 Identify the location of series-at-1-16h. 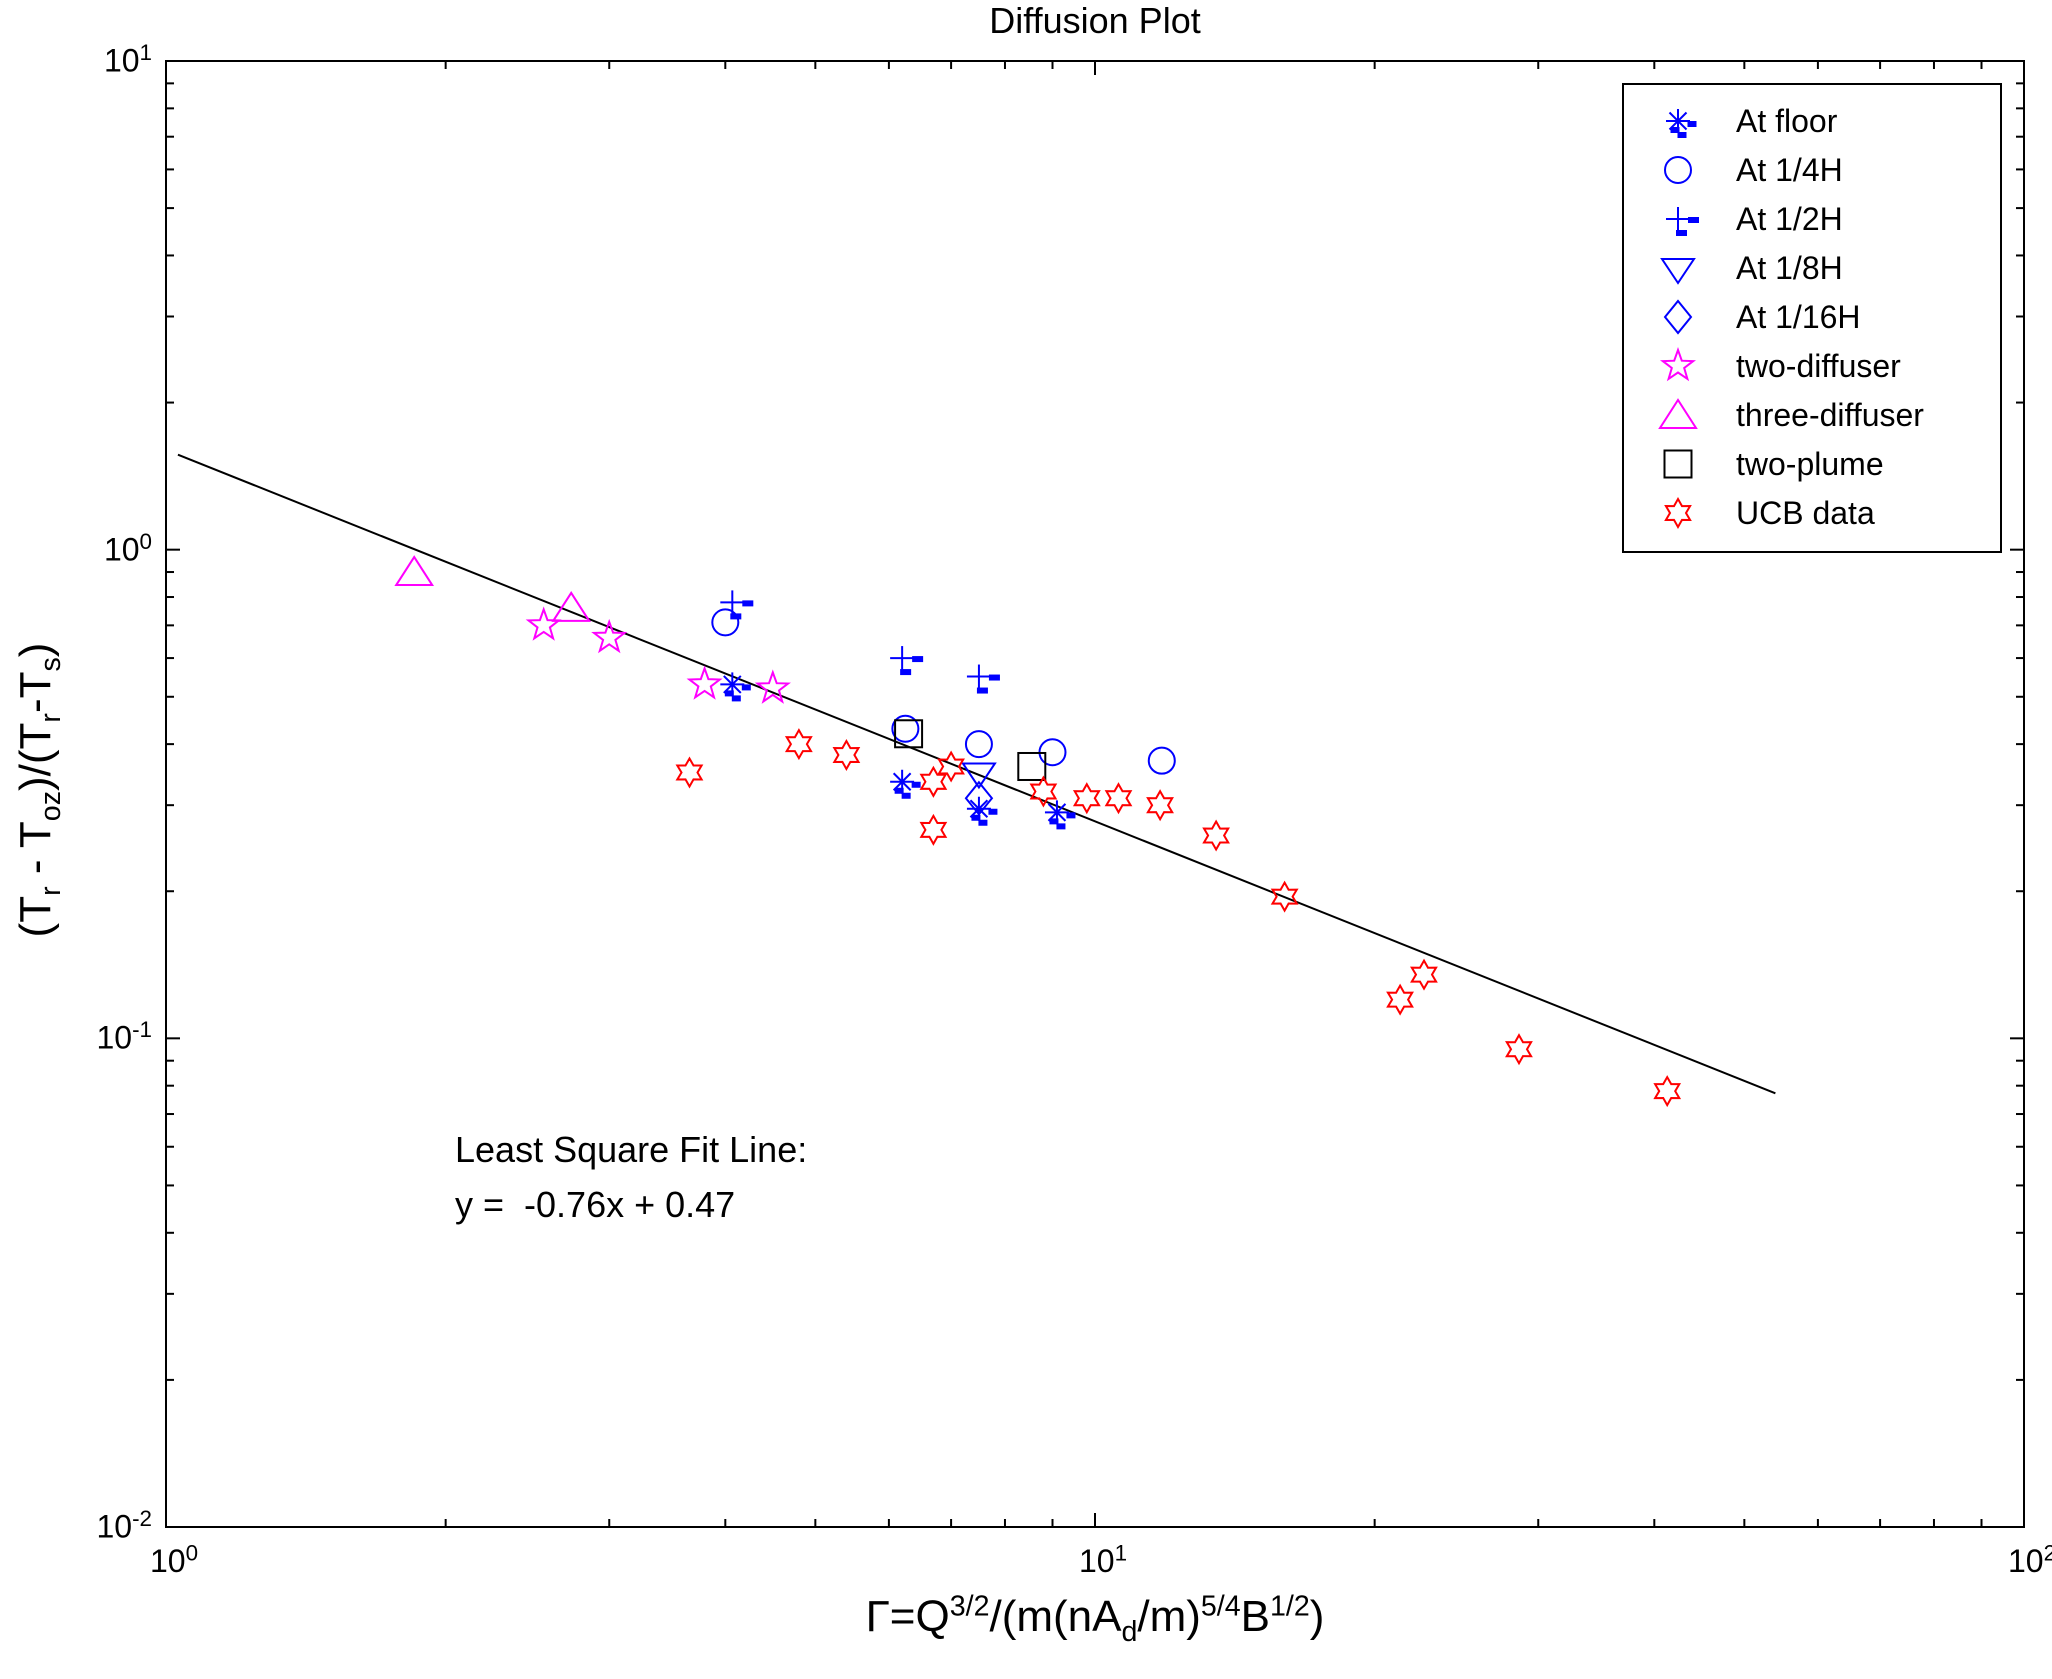
(979, 798).